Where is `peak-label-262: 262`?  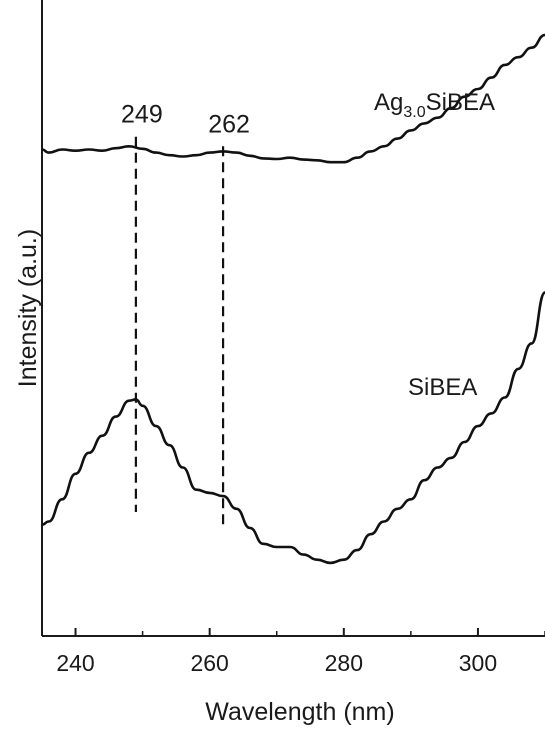
peak-label-262: 262 is located at coordinates (229, 124).